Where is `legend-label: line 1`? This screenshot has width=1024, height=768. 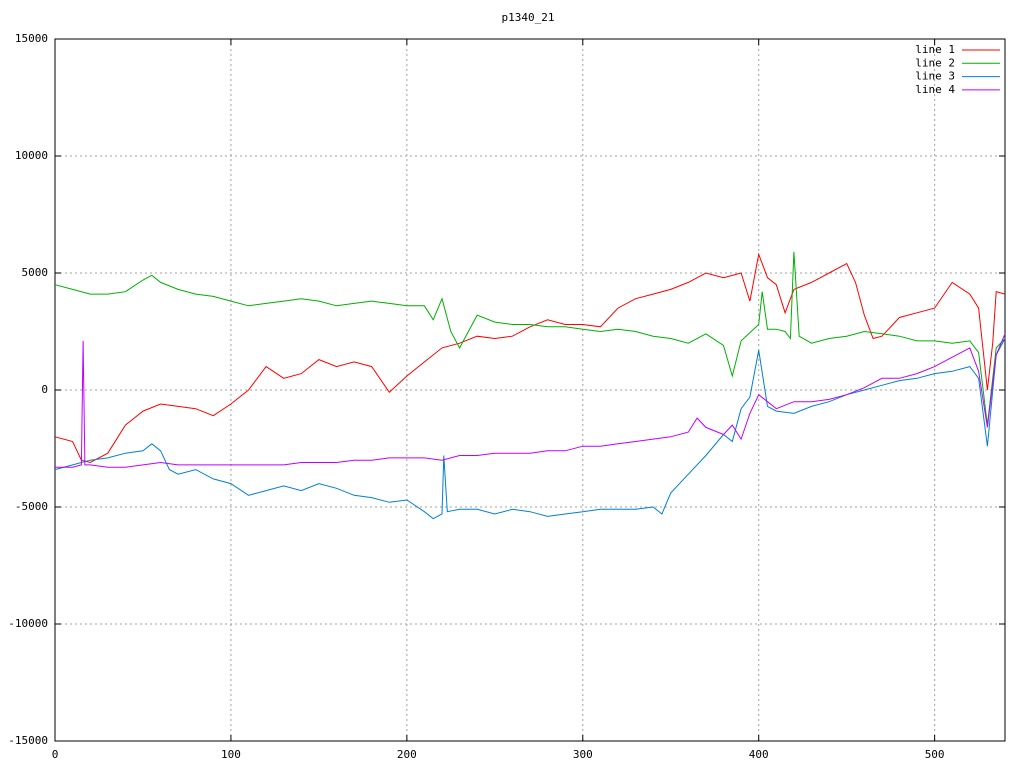 legend-label: line 1 is located at coordinates (935, 49).